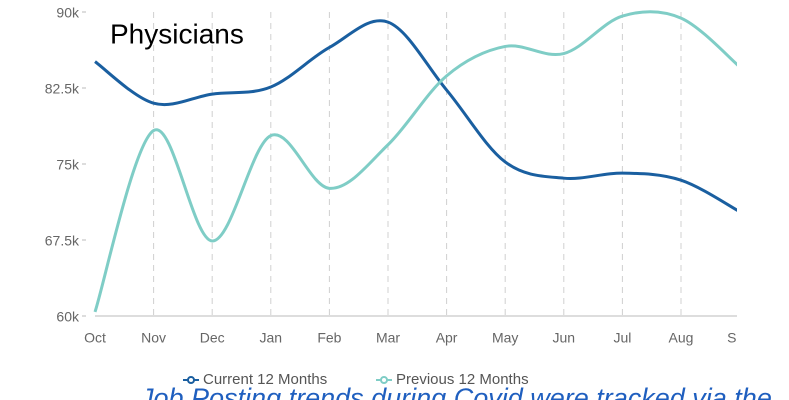  I want to click on y-tick-label: 60k, so click(68, 317).